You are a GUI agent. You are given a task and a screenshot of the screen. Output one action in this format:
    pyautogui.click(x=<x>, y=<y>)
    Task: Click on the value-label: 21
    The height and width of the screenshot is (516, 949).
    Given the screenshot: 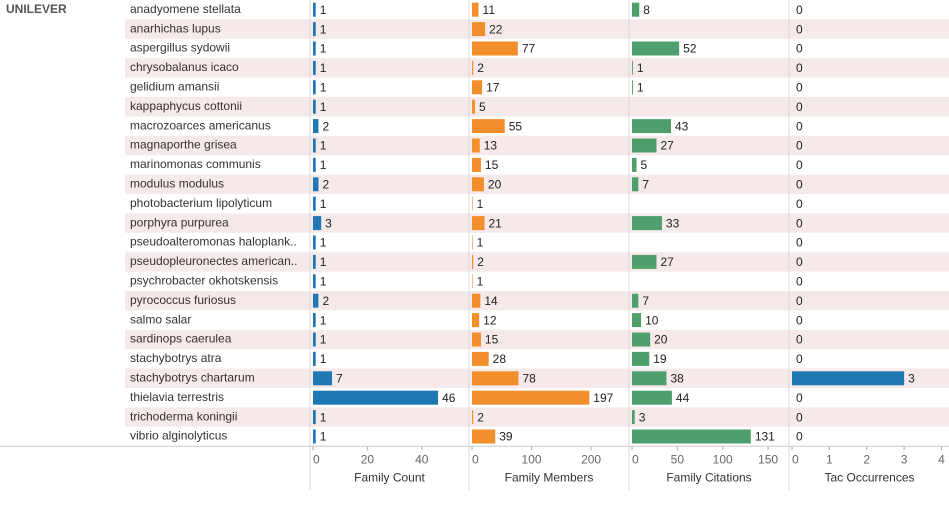 What is the action you would take?
    pyautogui.click(x=496, y=223)
    